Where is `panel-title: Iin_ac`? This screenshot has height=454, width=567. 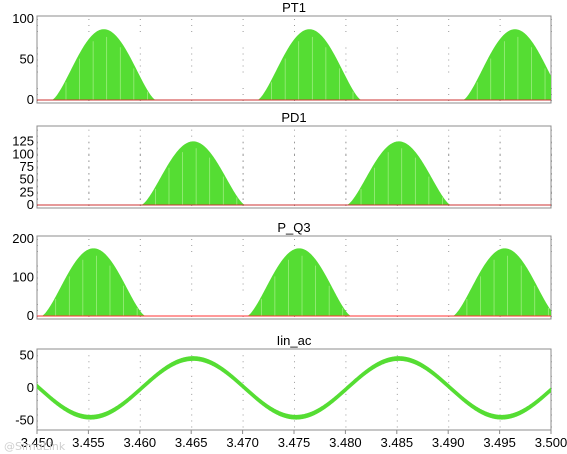 panel-title: Iin_ac is located at coordinates (294, 340).